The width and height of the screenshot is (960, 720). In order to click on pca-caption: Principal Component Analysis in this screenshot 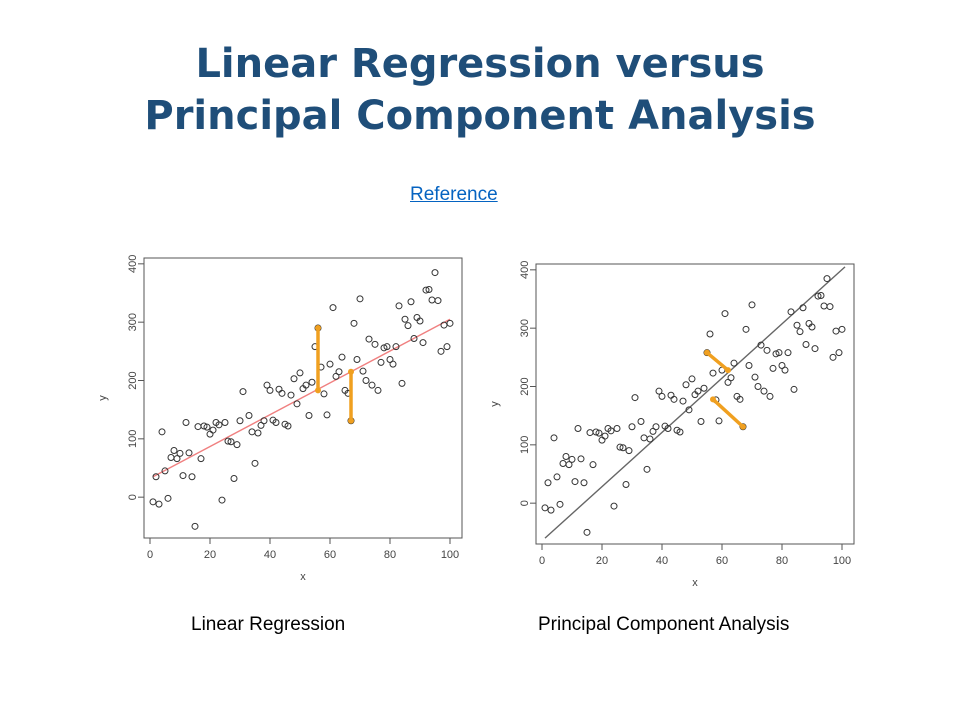, I will do `click(664, 624)`.